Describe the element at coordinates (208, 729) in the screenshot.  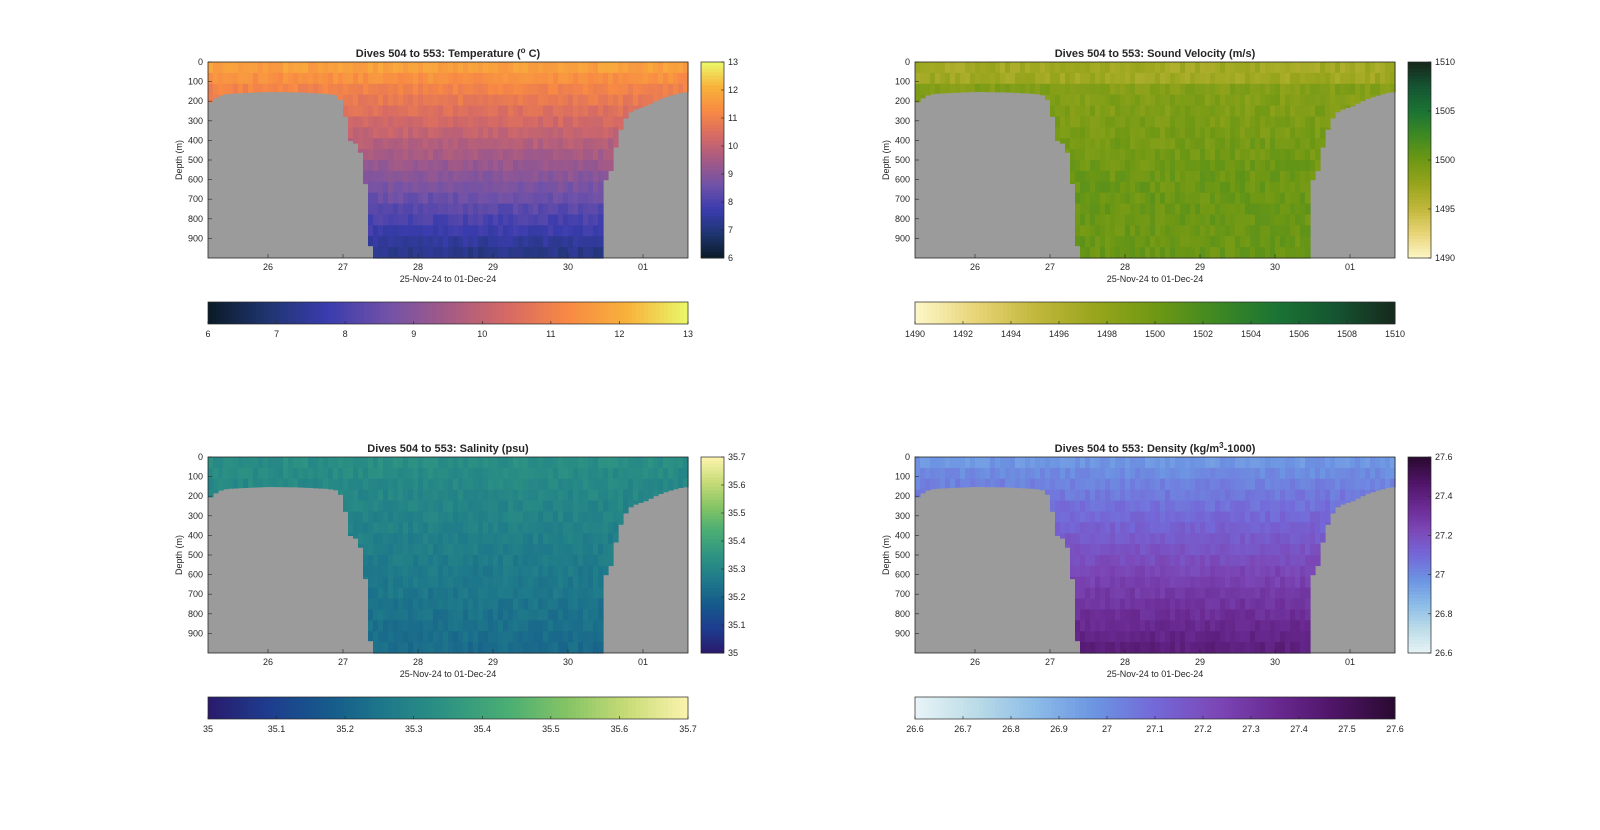
I see `bottom-colorbar-label: 35` at that location.